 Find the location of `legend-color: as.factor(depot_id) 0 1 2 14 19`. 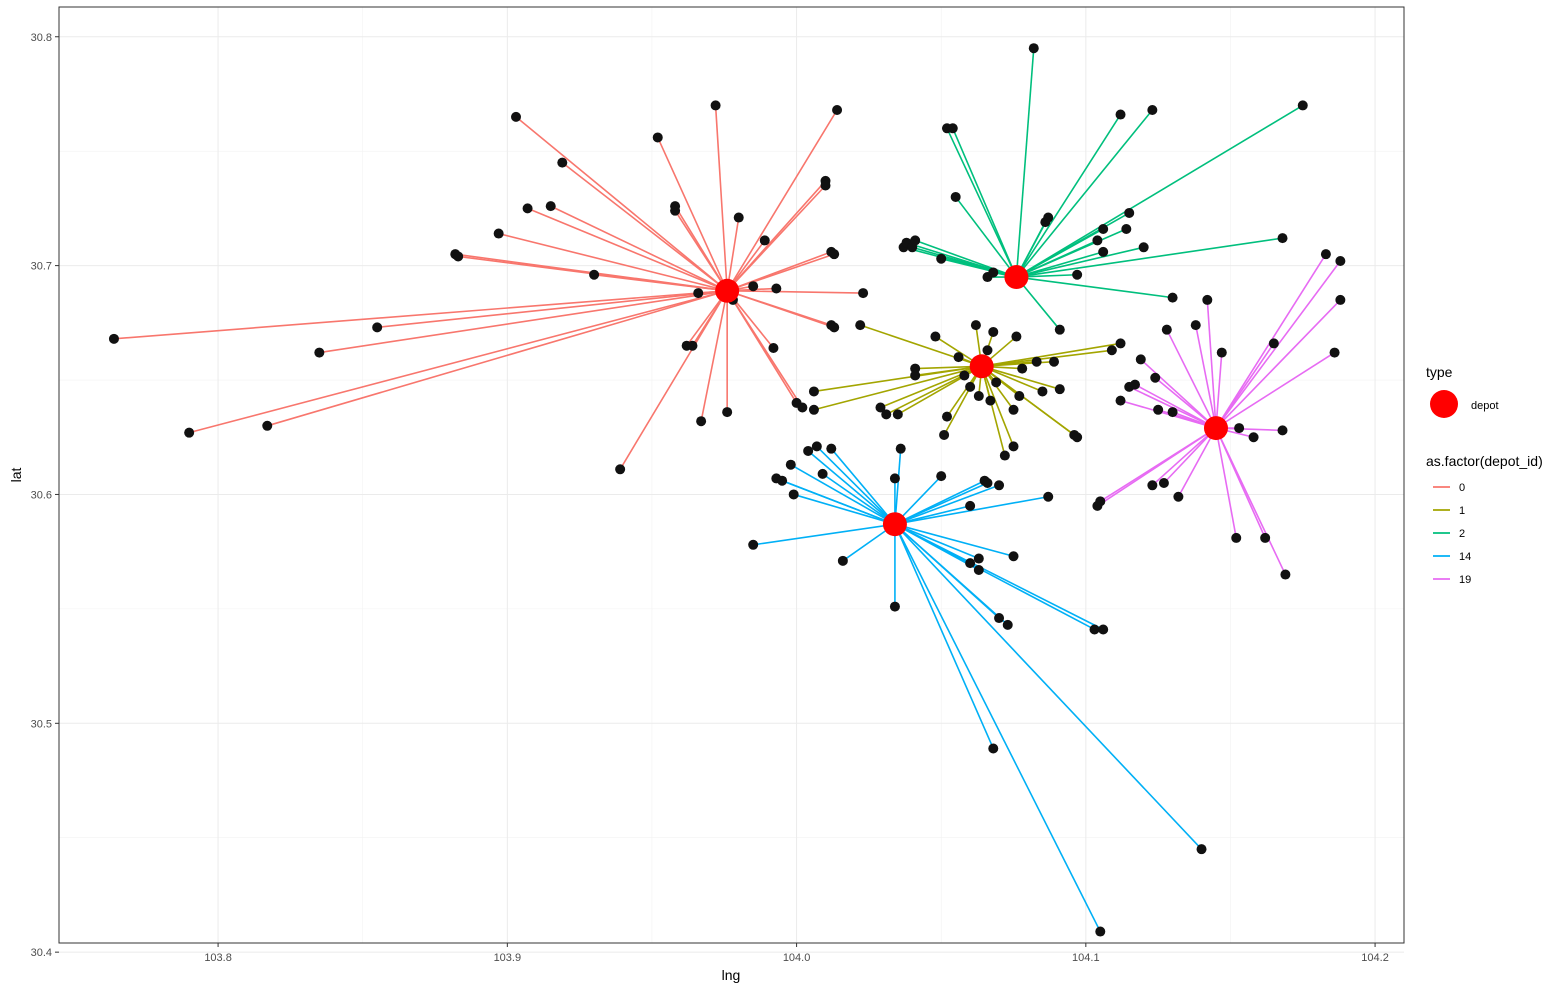

legend-color: as.factor(depot_id) 0 1 2 14 19 is located at coordinates (1484, 519).